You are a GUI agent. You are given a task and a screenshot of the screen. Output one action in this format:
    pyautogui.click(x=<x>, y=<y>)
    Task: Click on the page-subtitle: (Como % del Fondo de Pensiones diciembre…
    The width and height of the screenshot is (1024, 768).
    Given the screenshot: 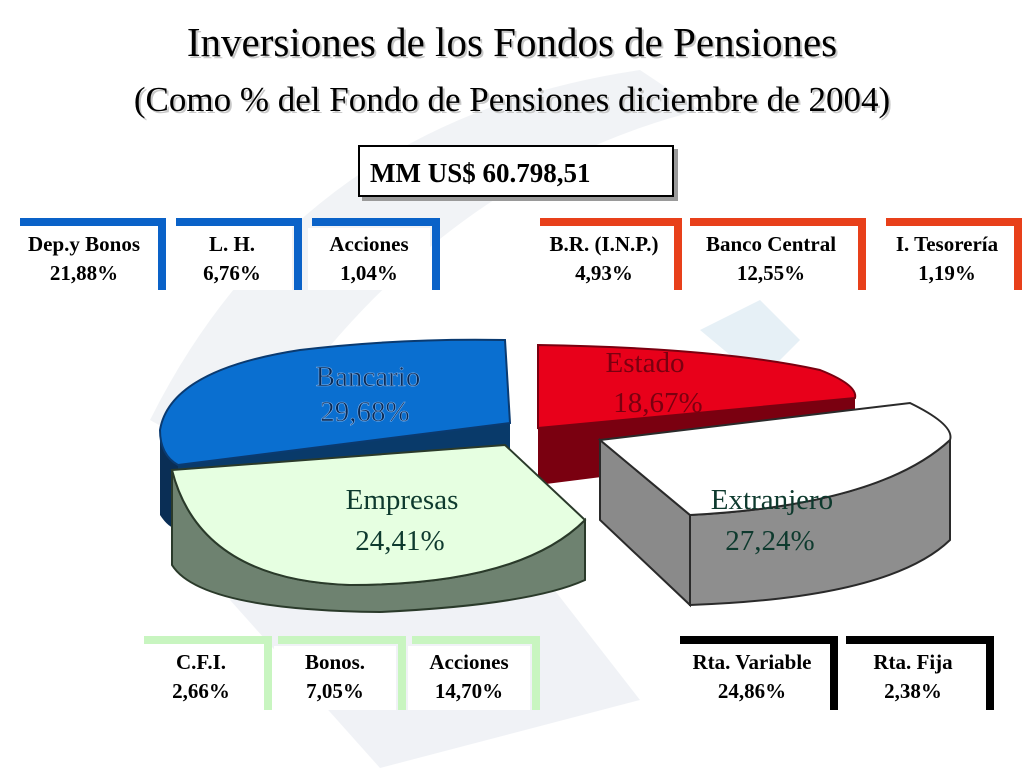 What is the action you would take?
    pyautogui.click(x=512, y=99)
    